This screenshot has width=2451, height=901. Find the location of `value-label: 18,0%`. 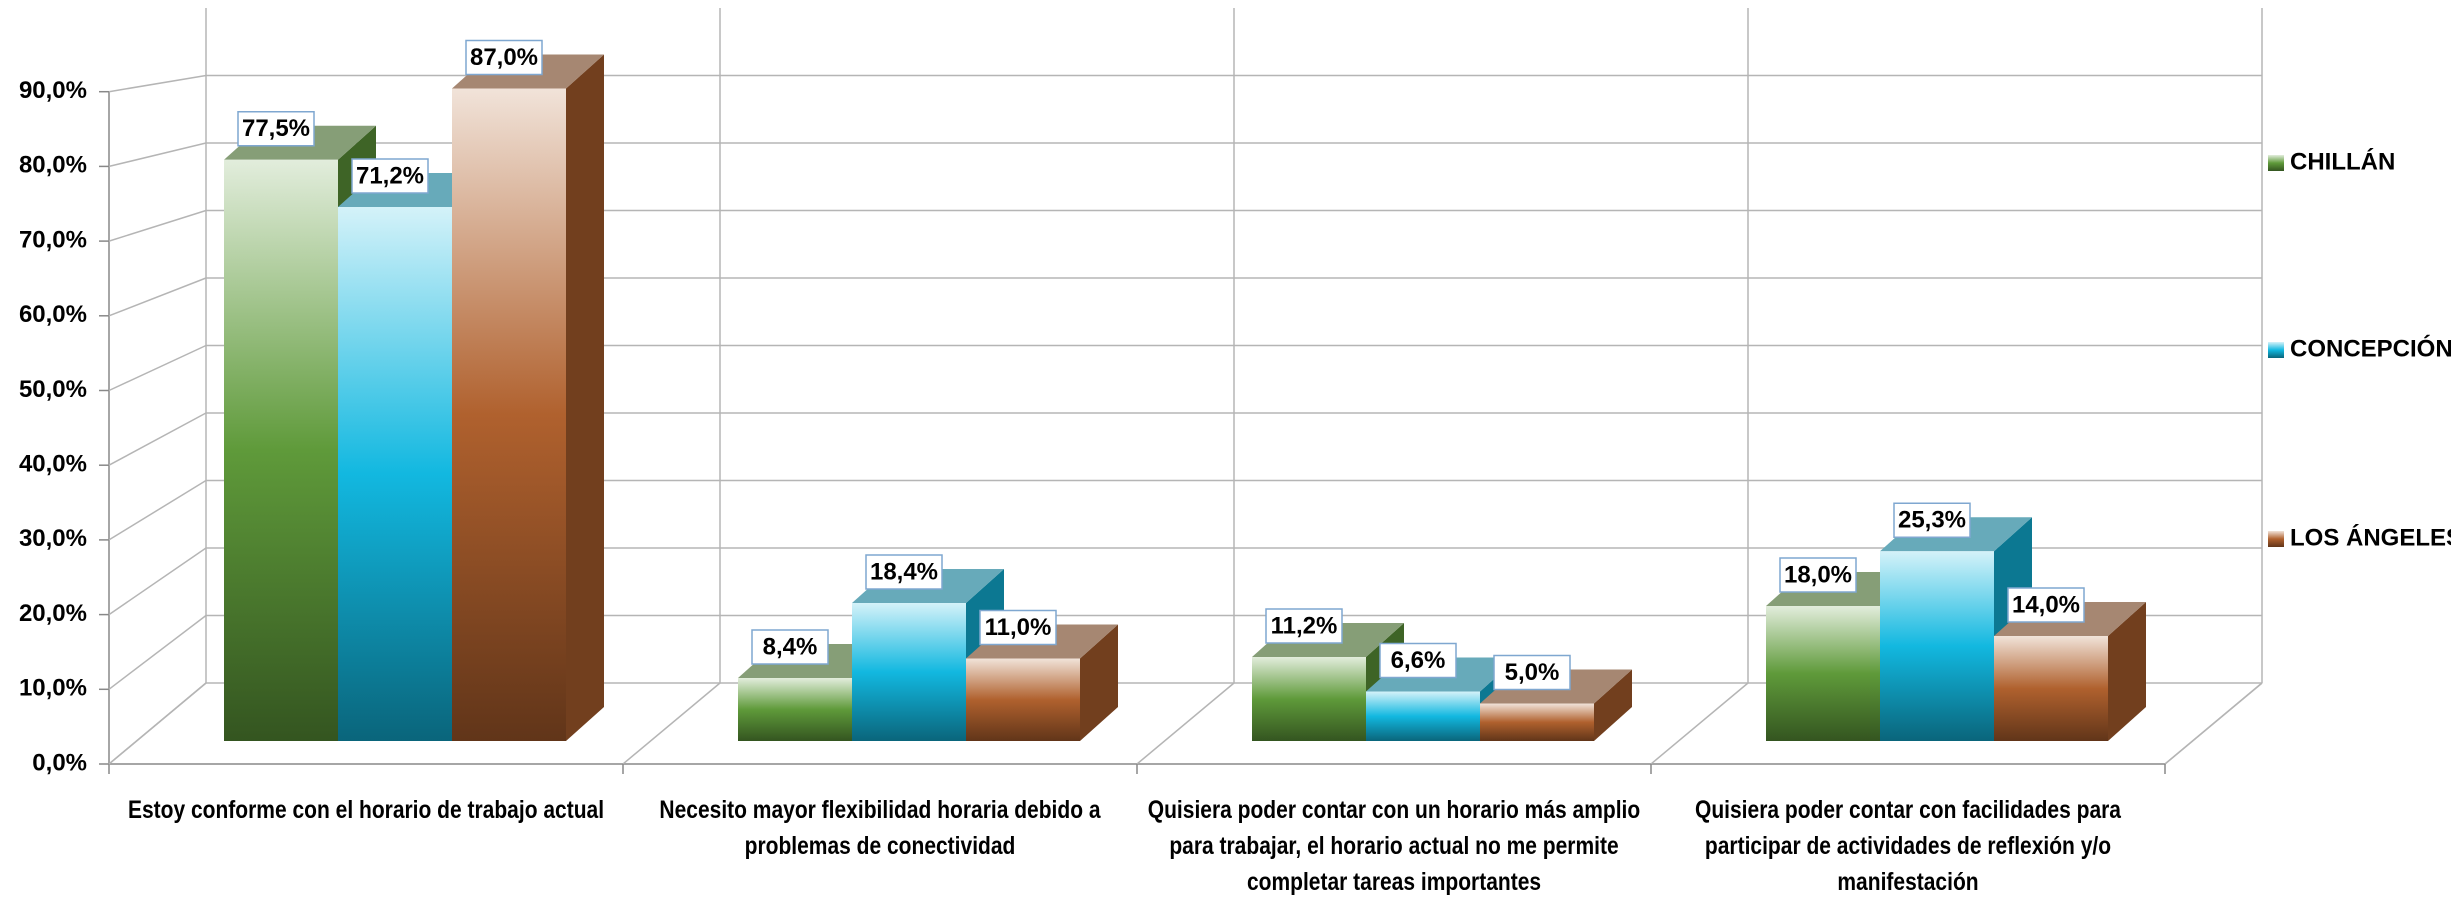

value-label: 18,0% is located at coordinates (1818, 574).